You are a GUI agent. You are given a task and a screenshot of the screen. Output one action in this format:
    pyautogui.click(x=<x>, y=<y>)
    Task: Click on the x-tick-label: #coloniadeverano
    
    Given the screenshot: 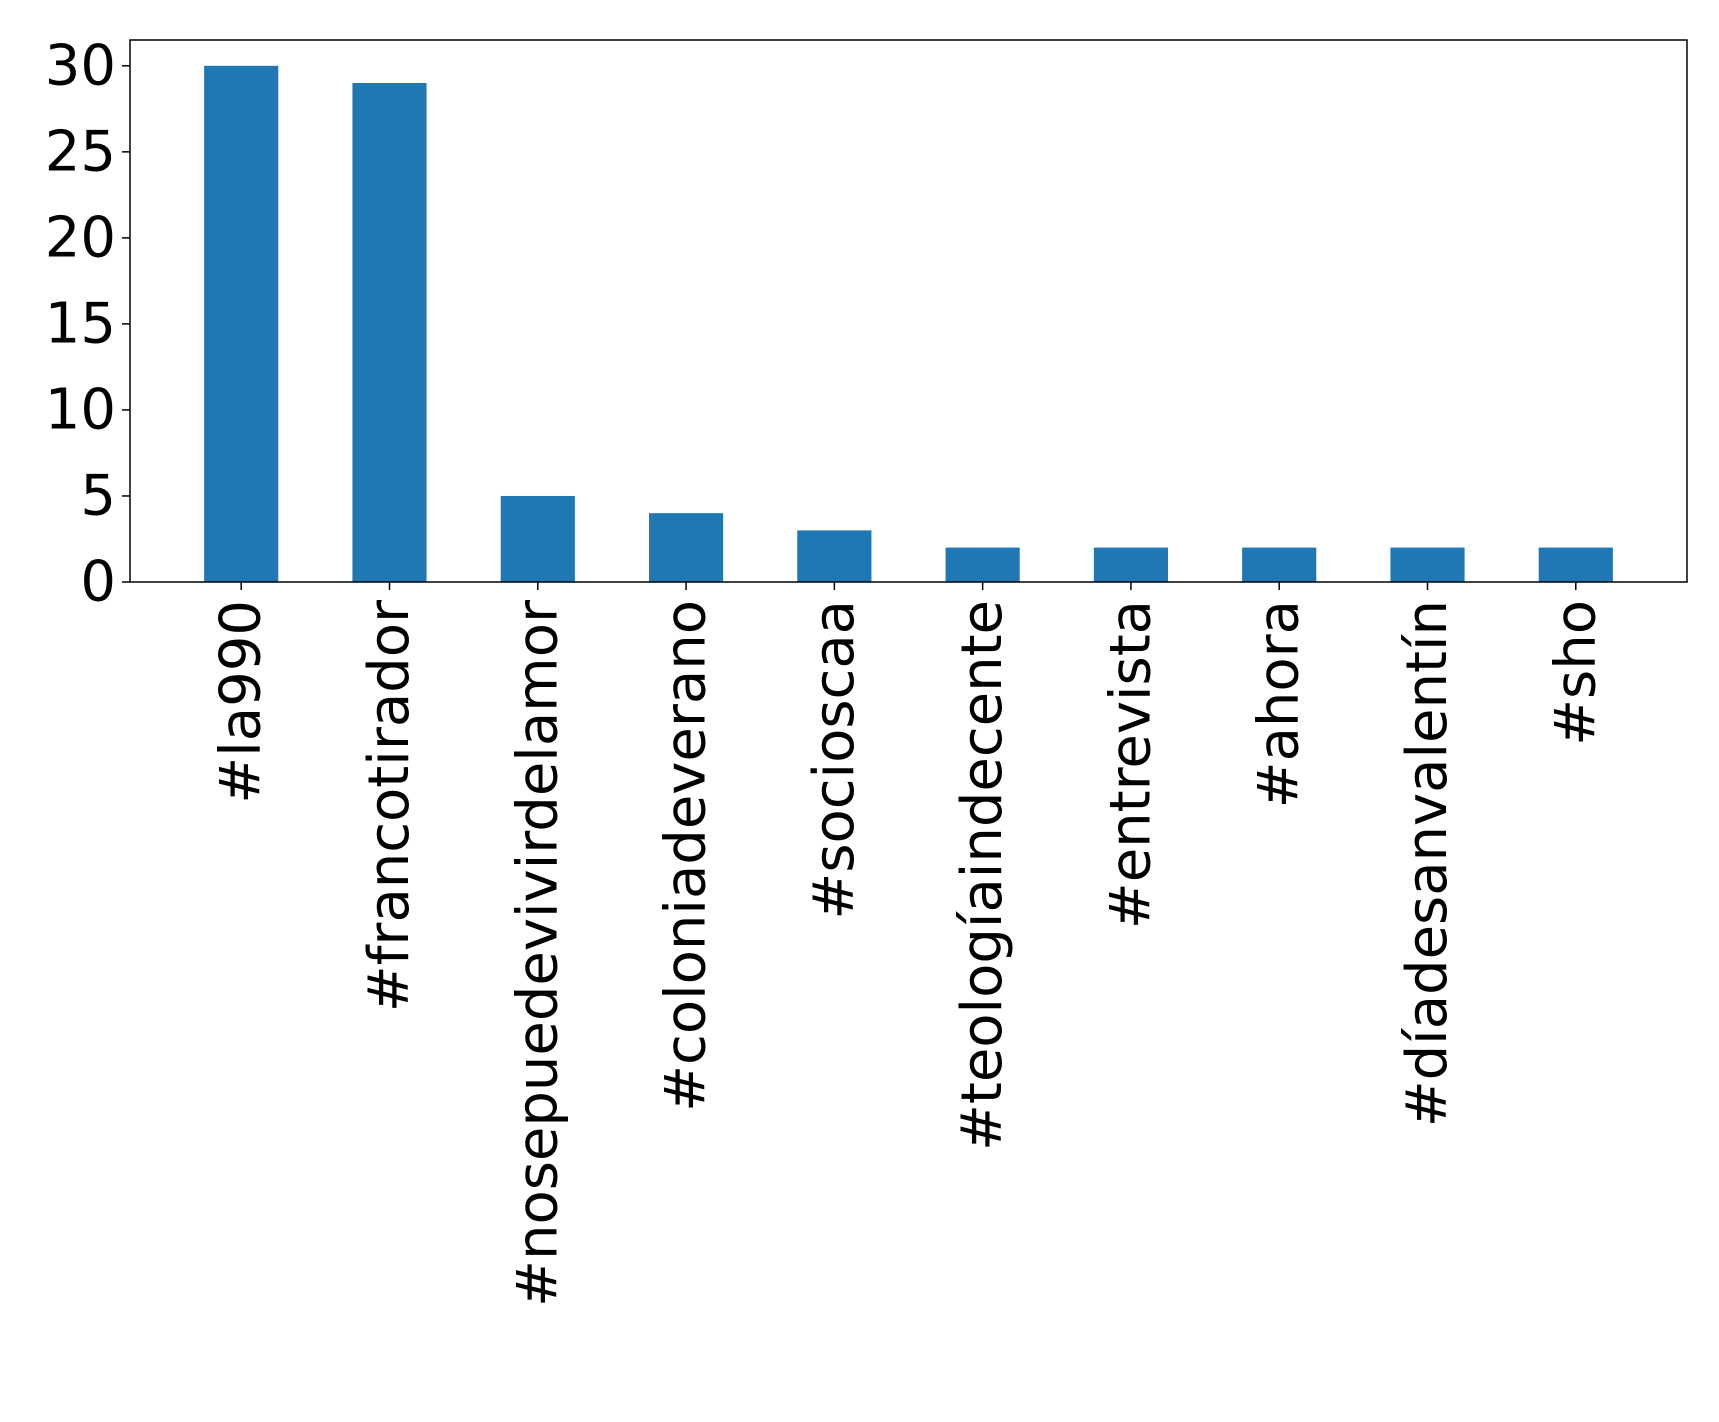 What is the action you would take?
    pyautogui.click(x=686, y=856)
    